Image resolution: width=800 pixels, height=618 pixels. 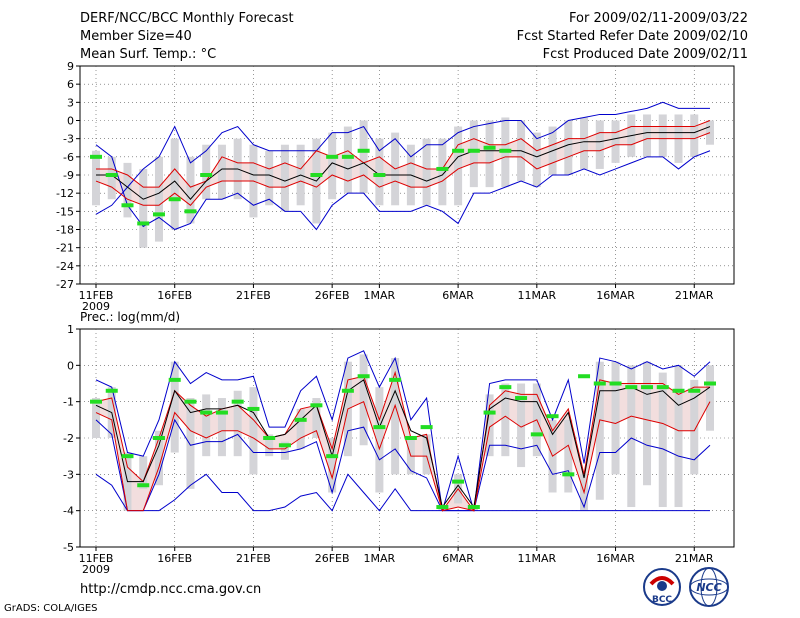 I want to click on source-url: http://cmdp.ncc.cma.gov.cn, so click(x=171, y=589).